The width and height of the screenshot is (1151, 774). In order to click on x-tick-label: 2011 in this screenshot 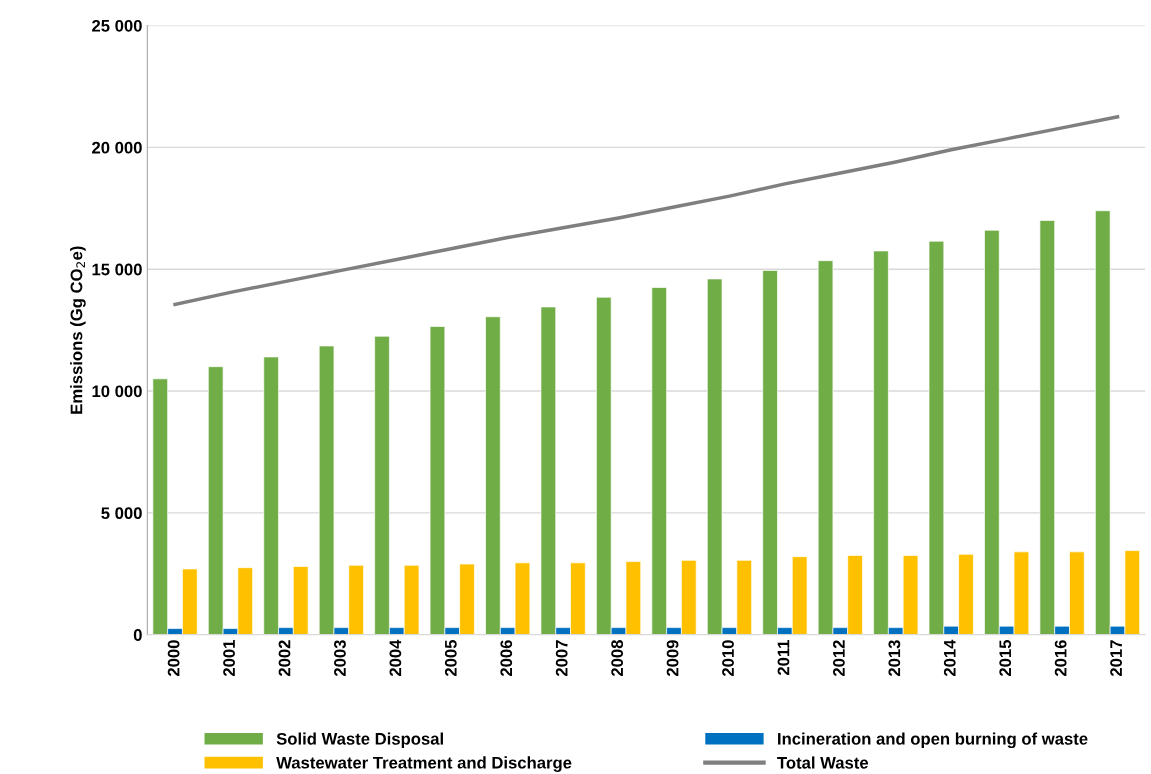, I will do `click(783, 658)`.